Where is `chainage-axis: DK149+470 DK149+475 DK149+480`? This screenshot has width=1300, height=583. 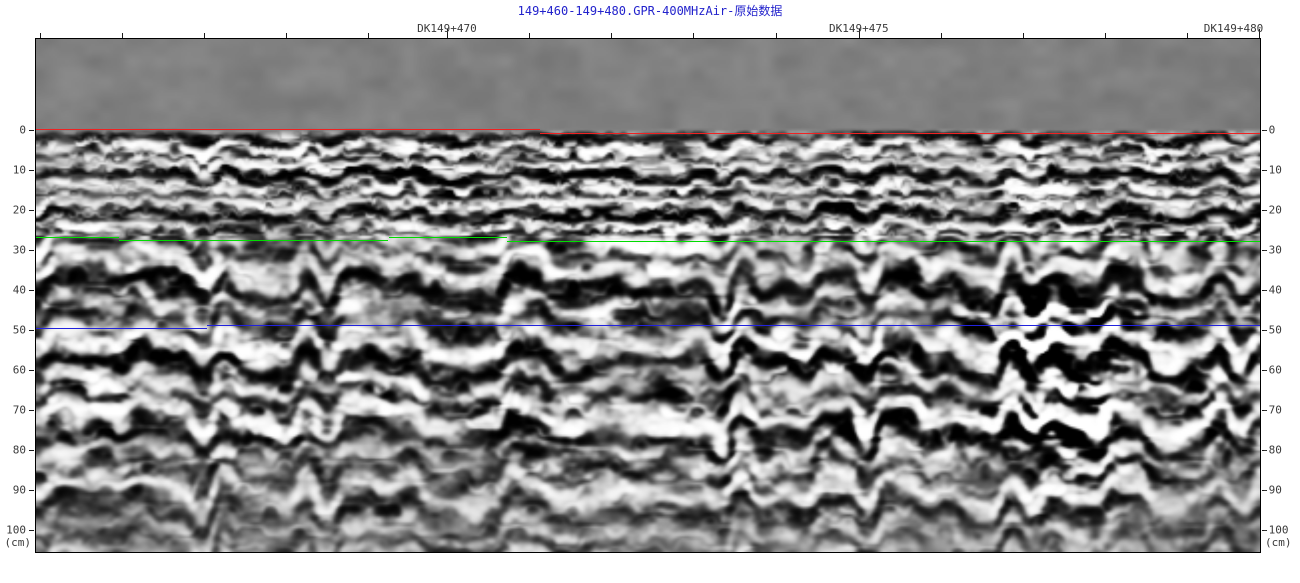
chainage-axis: DK149+470 DK149+475 DK149+480 is located at coordinates (649, 30).